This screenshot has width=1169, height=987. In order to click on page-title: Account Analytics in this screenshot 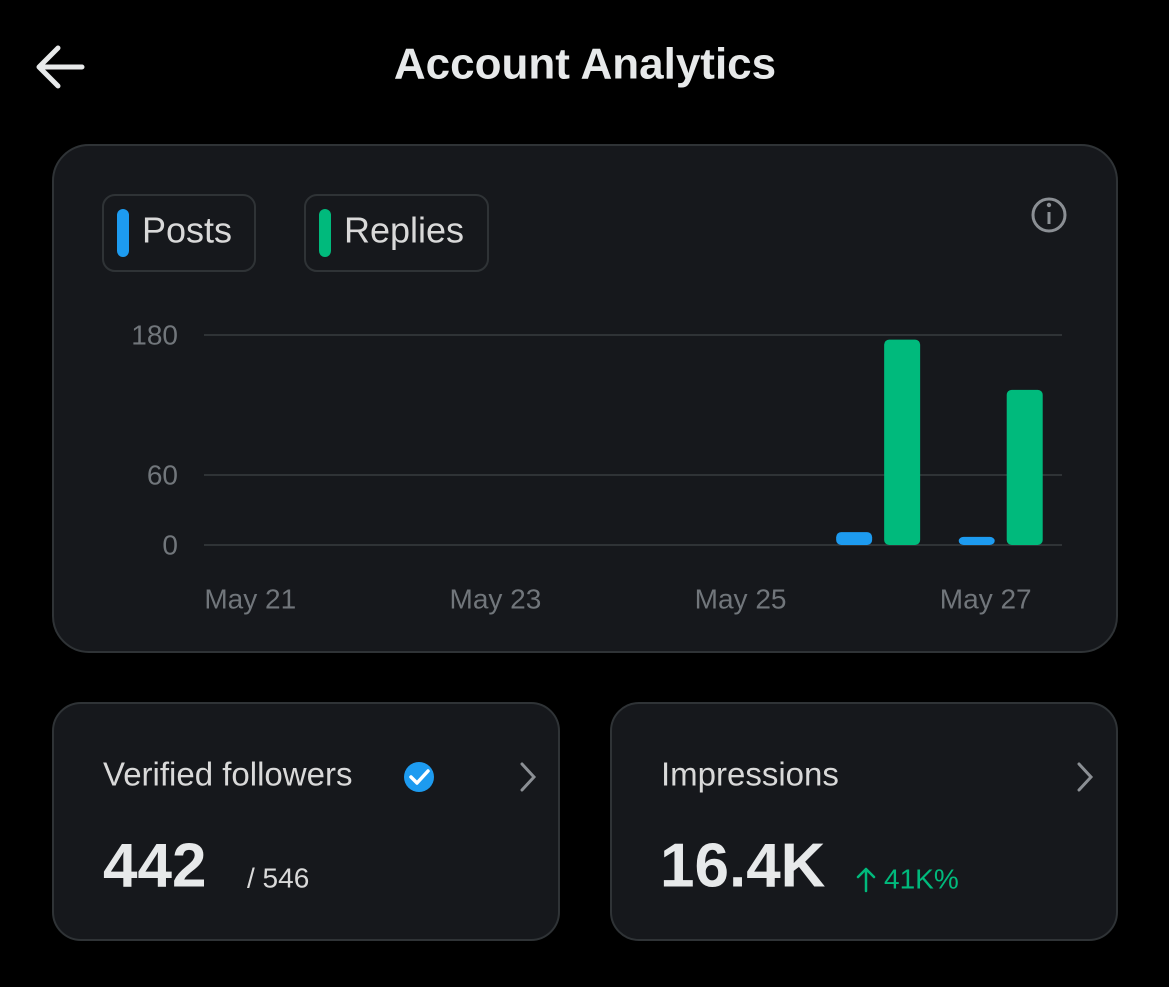, I will do `click(585, 64)`.